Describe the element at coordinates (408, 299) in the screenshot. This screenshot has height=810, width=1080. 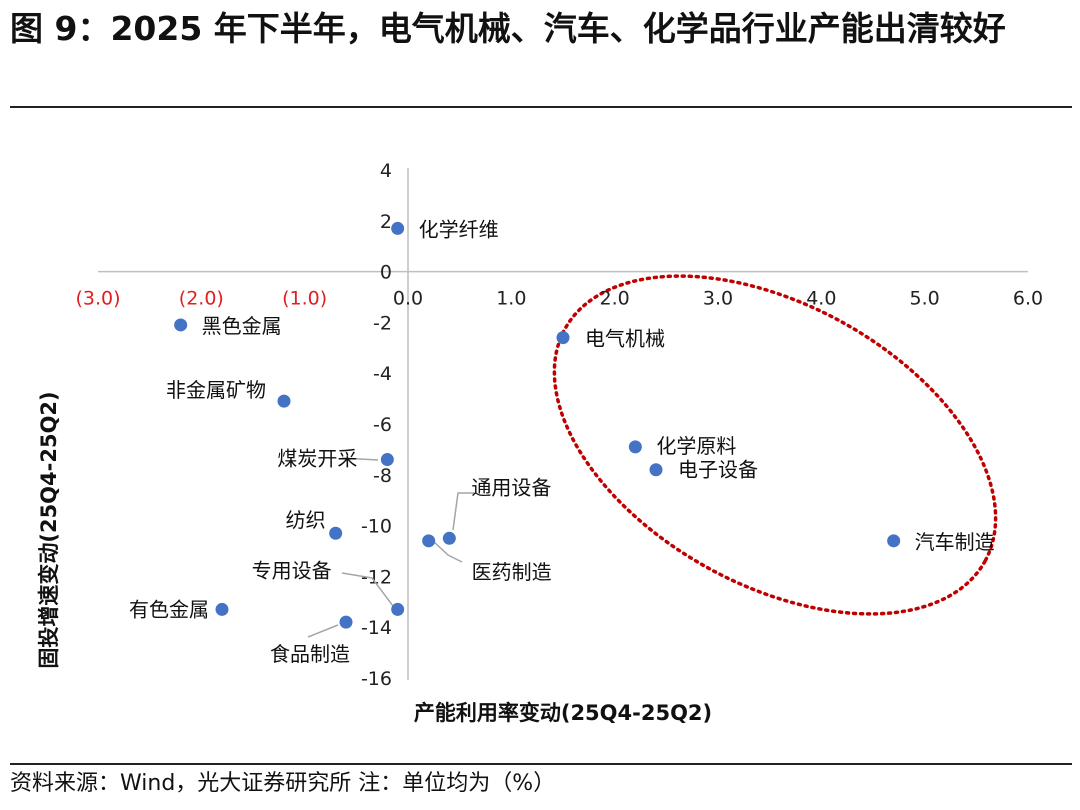
I see `x-tick-label: 0.0` at that location.